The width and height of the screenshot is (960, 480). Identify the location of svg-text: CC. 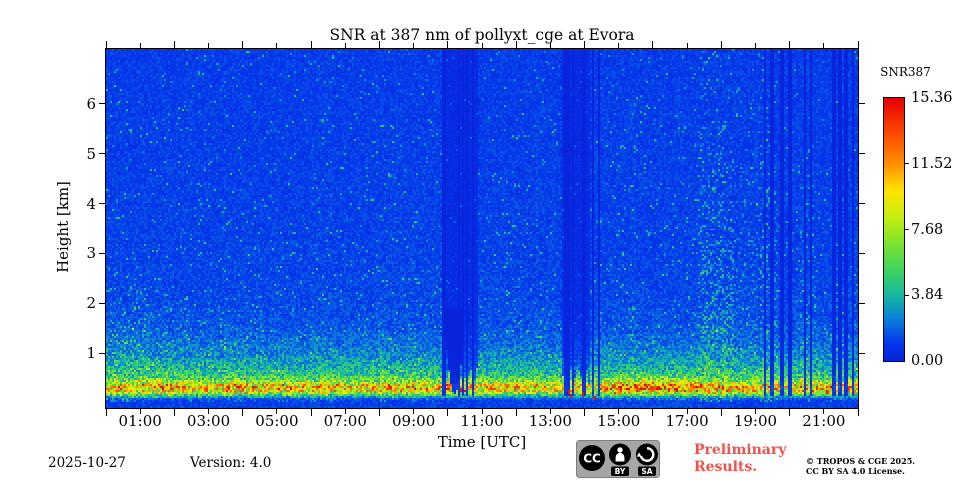
(592, 459).